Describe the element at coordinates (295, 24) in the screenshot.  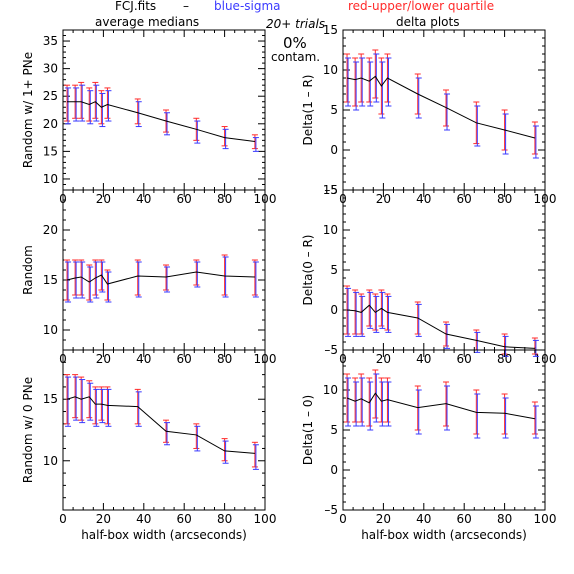
I see `trials-label: 20+ trials` at that location.